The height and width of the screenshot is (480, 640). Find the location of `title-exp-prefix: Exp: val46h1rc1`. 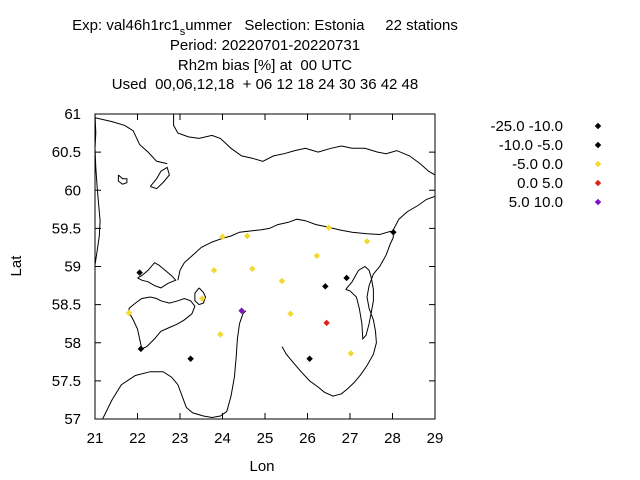

title-exp-prefix: Exp: val46h1rc1 is located at coordinates (126, 25).